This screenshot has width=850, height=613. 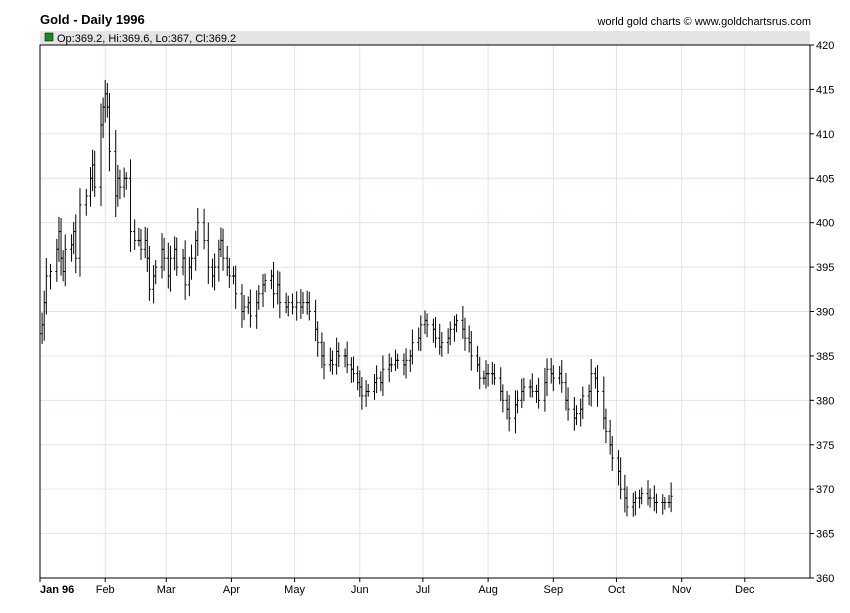 I want to click on x-tick-label: Sep, so click(x=554, y=590).